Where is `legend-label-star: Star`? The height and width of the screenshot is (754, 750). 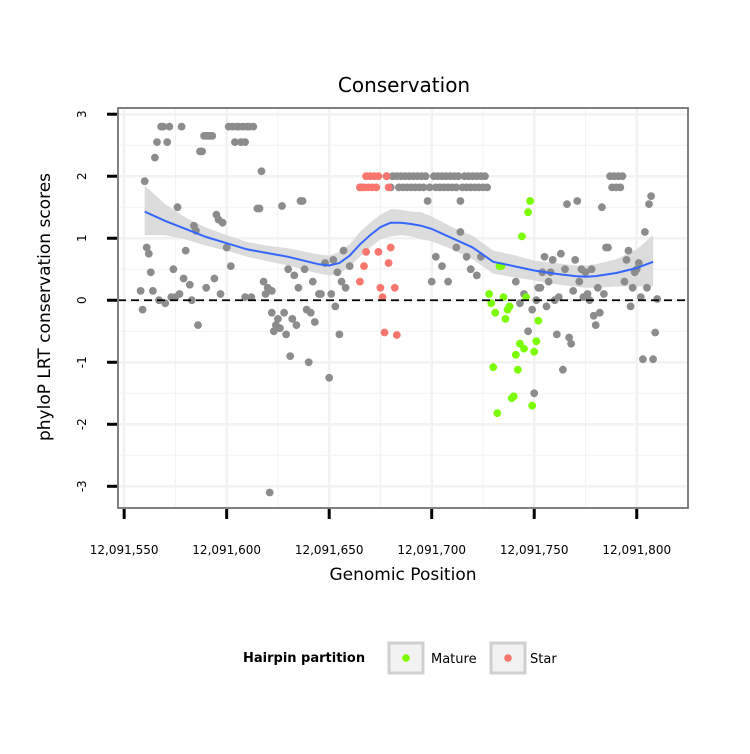
legend-label-star: Star is located at coordinates (543, 659).